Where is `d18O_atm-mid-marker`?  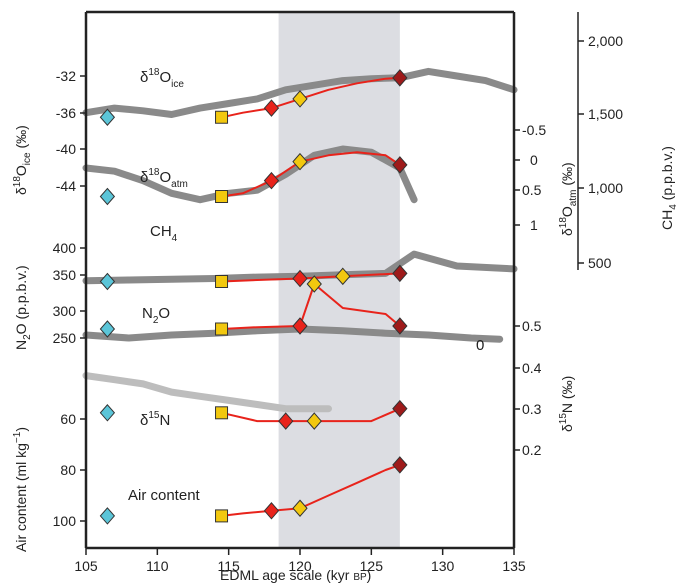 d18O_atm-mid-marker is located at coordinates (271, 180).